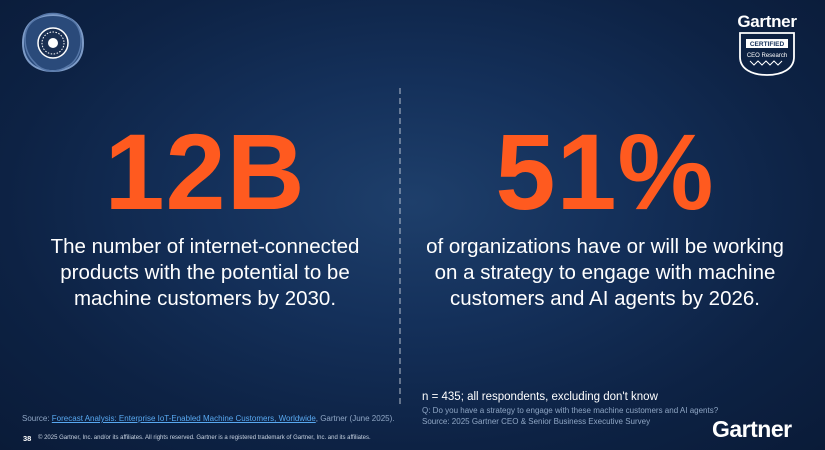 The width and height of the screenshot is (825, 450). I want to click on certified-seal-icon: CERTIFIED CEO Research, so click(767, 54).